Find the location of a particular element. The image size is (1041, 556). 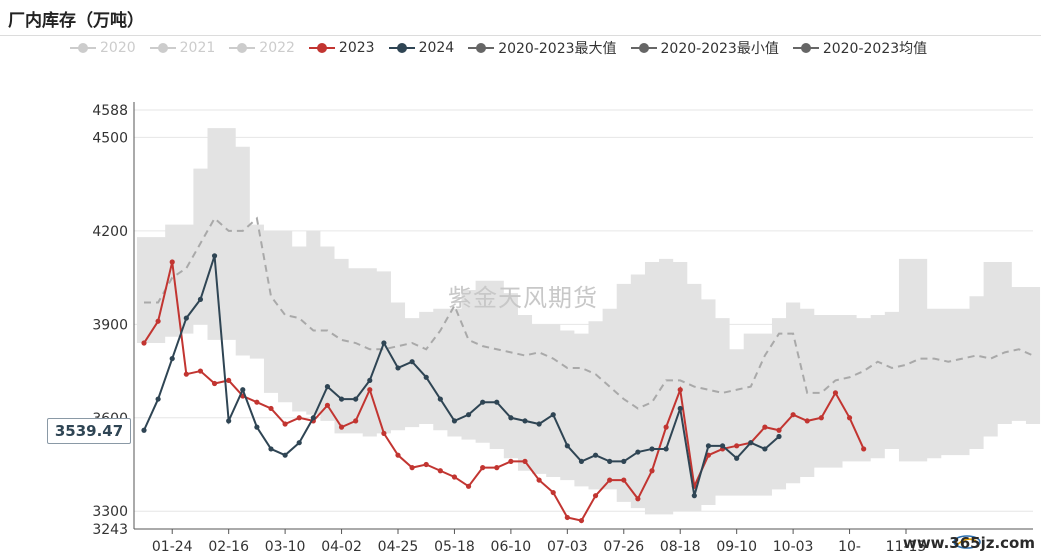

x-tick-label: 08-18 is located at coordinates (680, 547).